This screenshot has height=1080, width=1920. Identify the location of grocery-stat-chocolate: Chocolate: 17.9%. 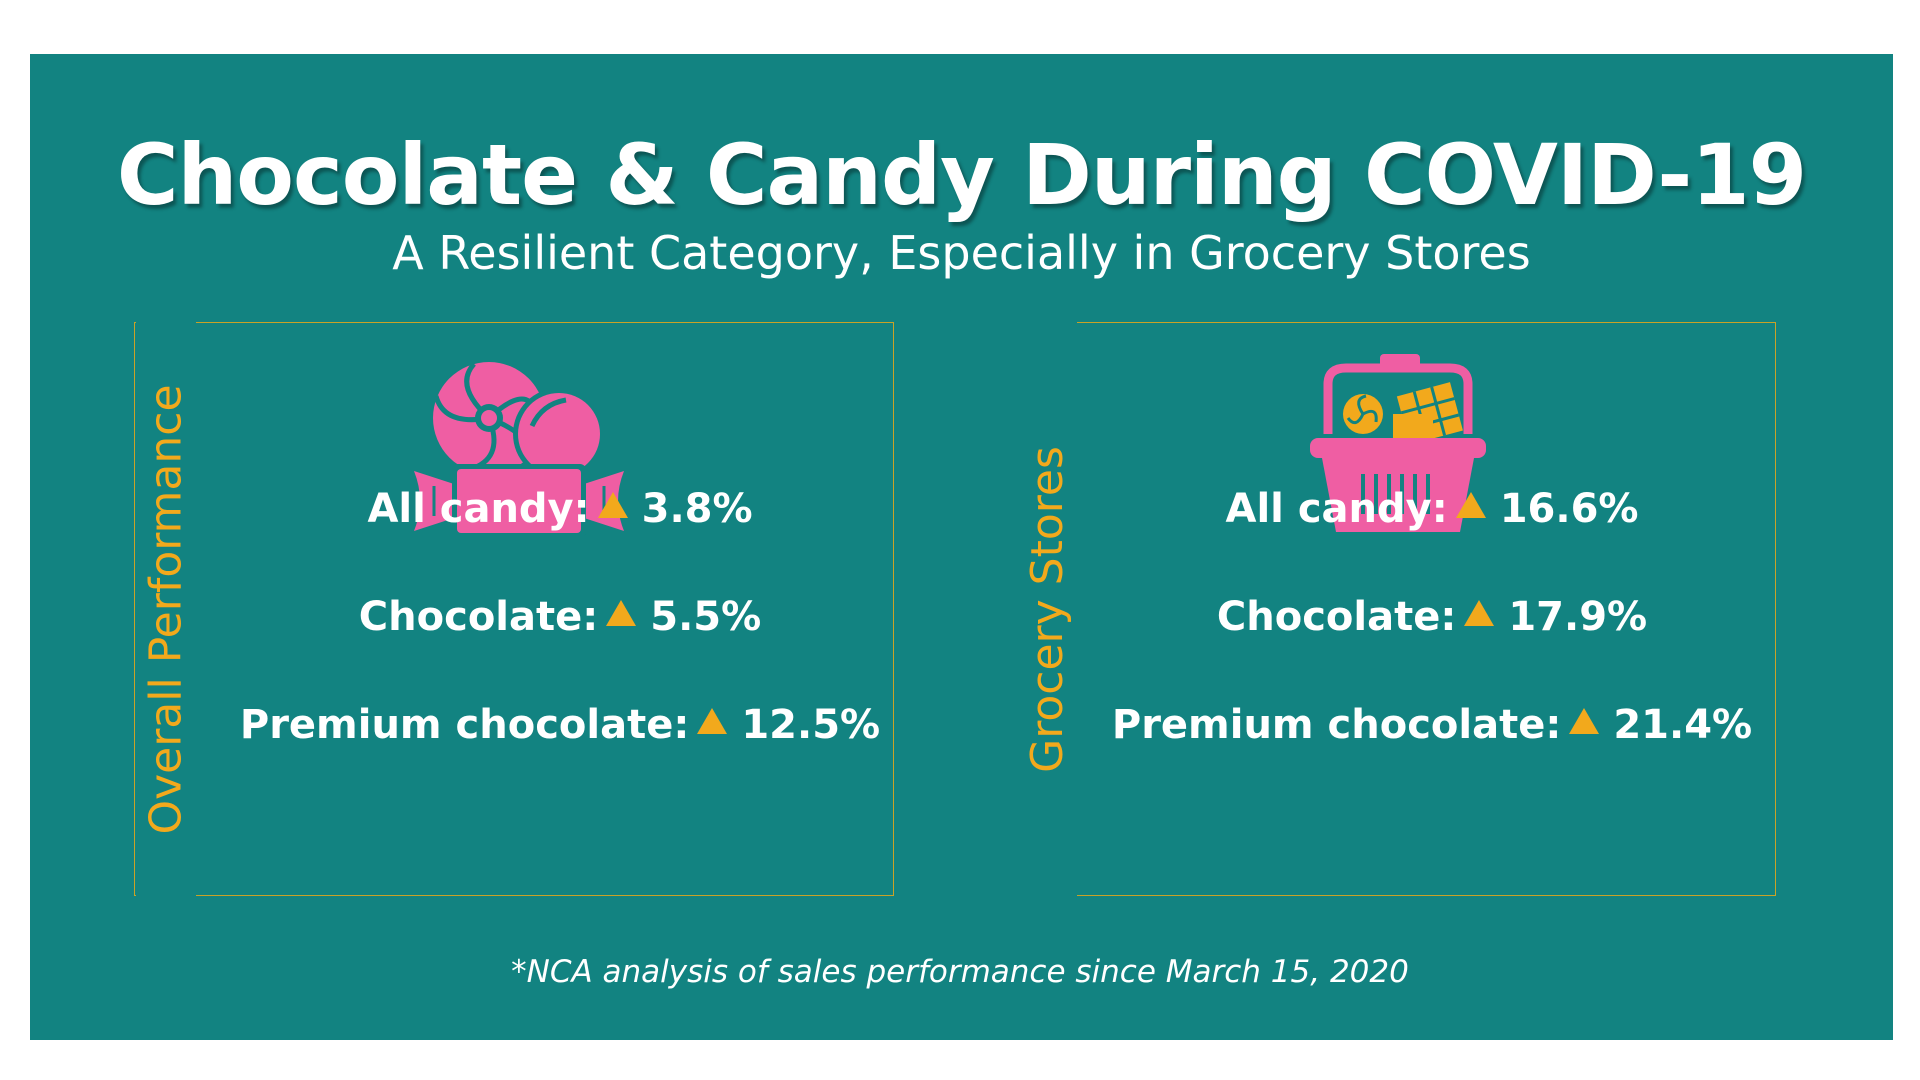
(1432, 617).